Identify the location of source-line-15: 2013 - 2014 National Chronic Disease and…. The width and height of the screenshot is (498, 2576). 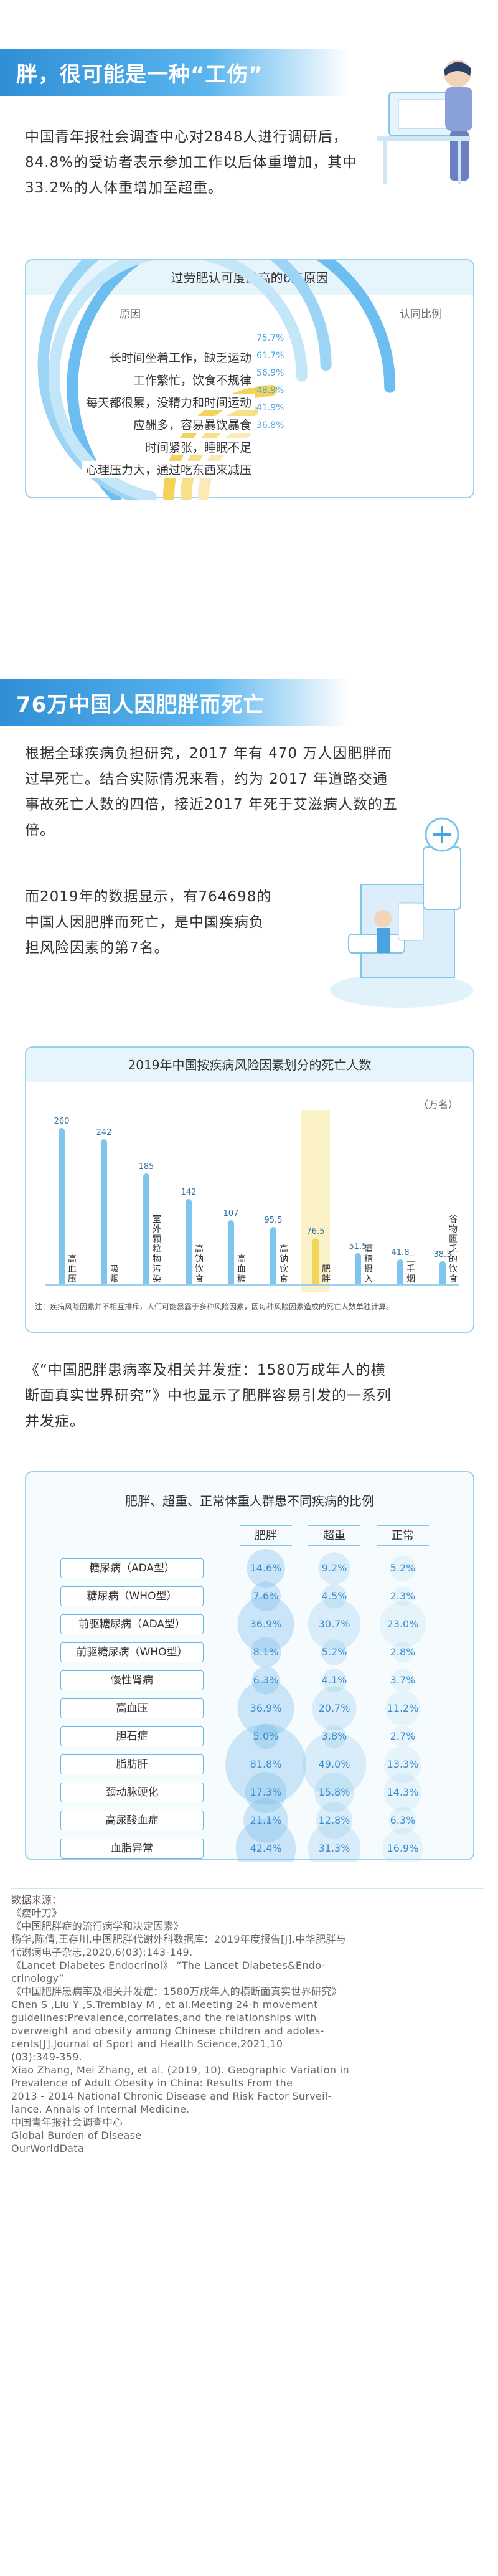
(172, 2096).